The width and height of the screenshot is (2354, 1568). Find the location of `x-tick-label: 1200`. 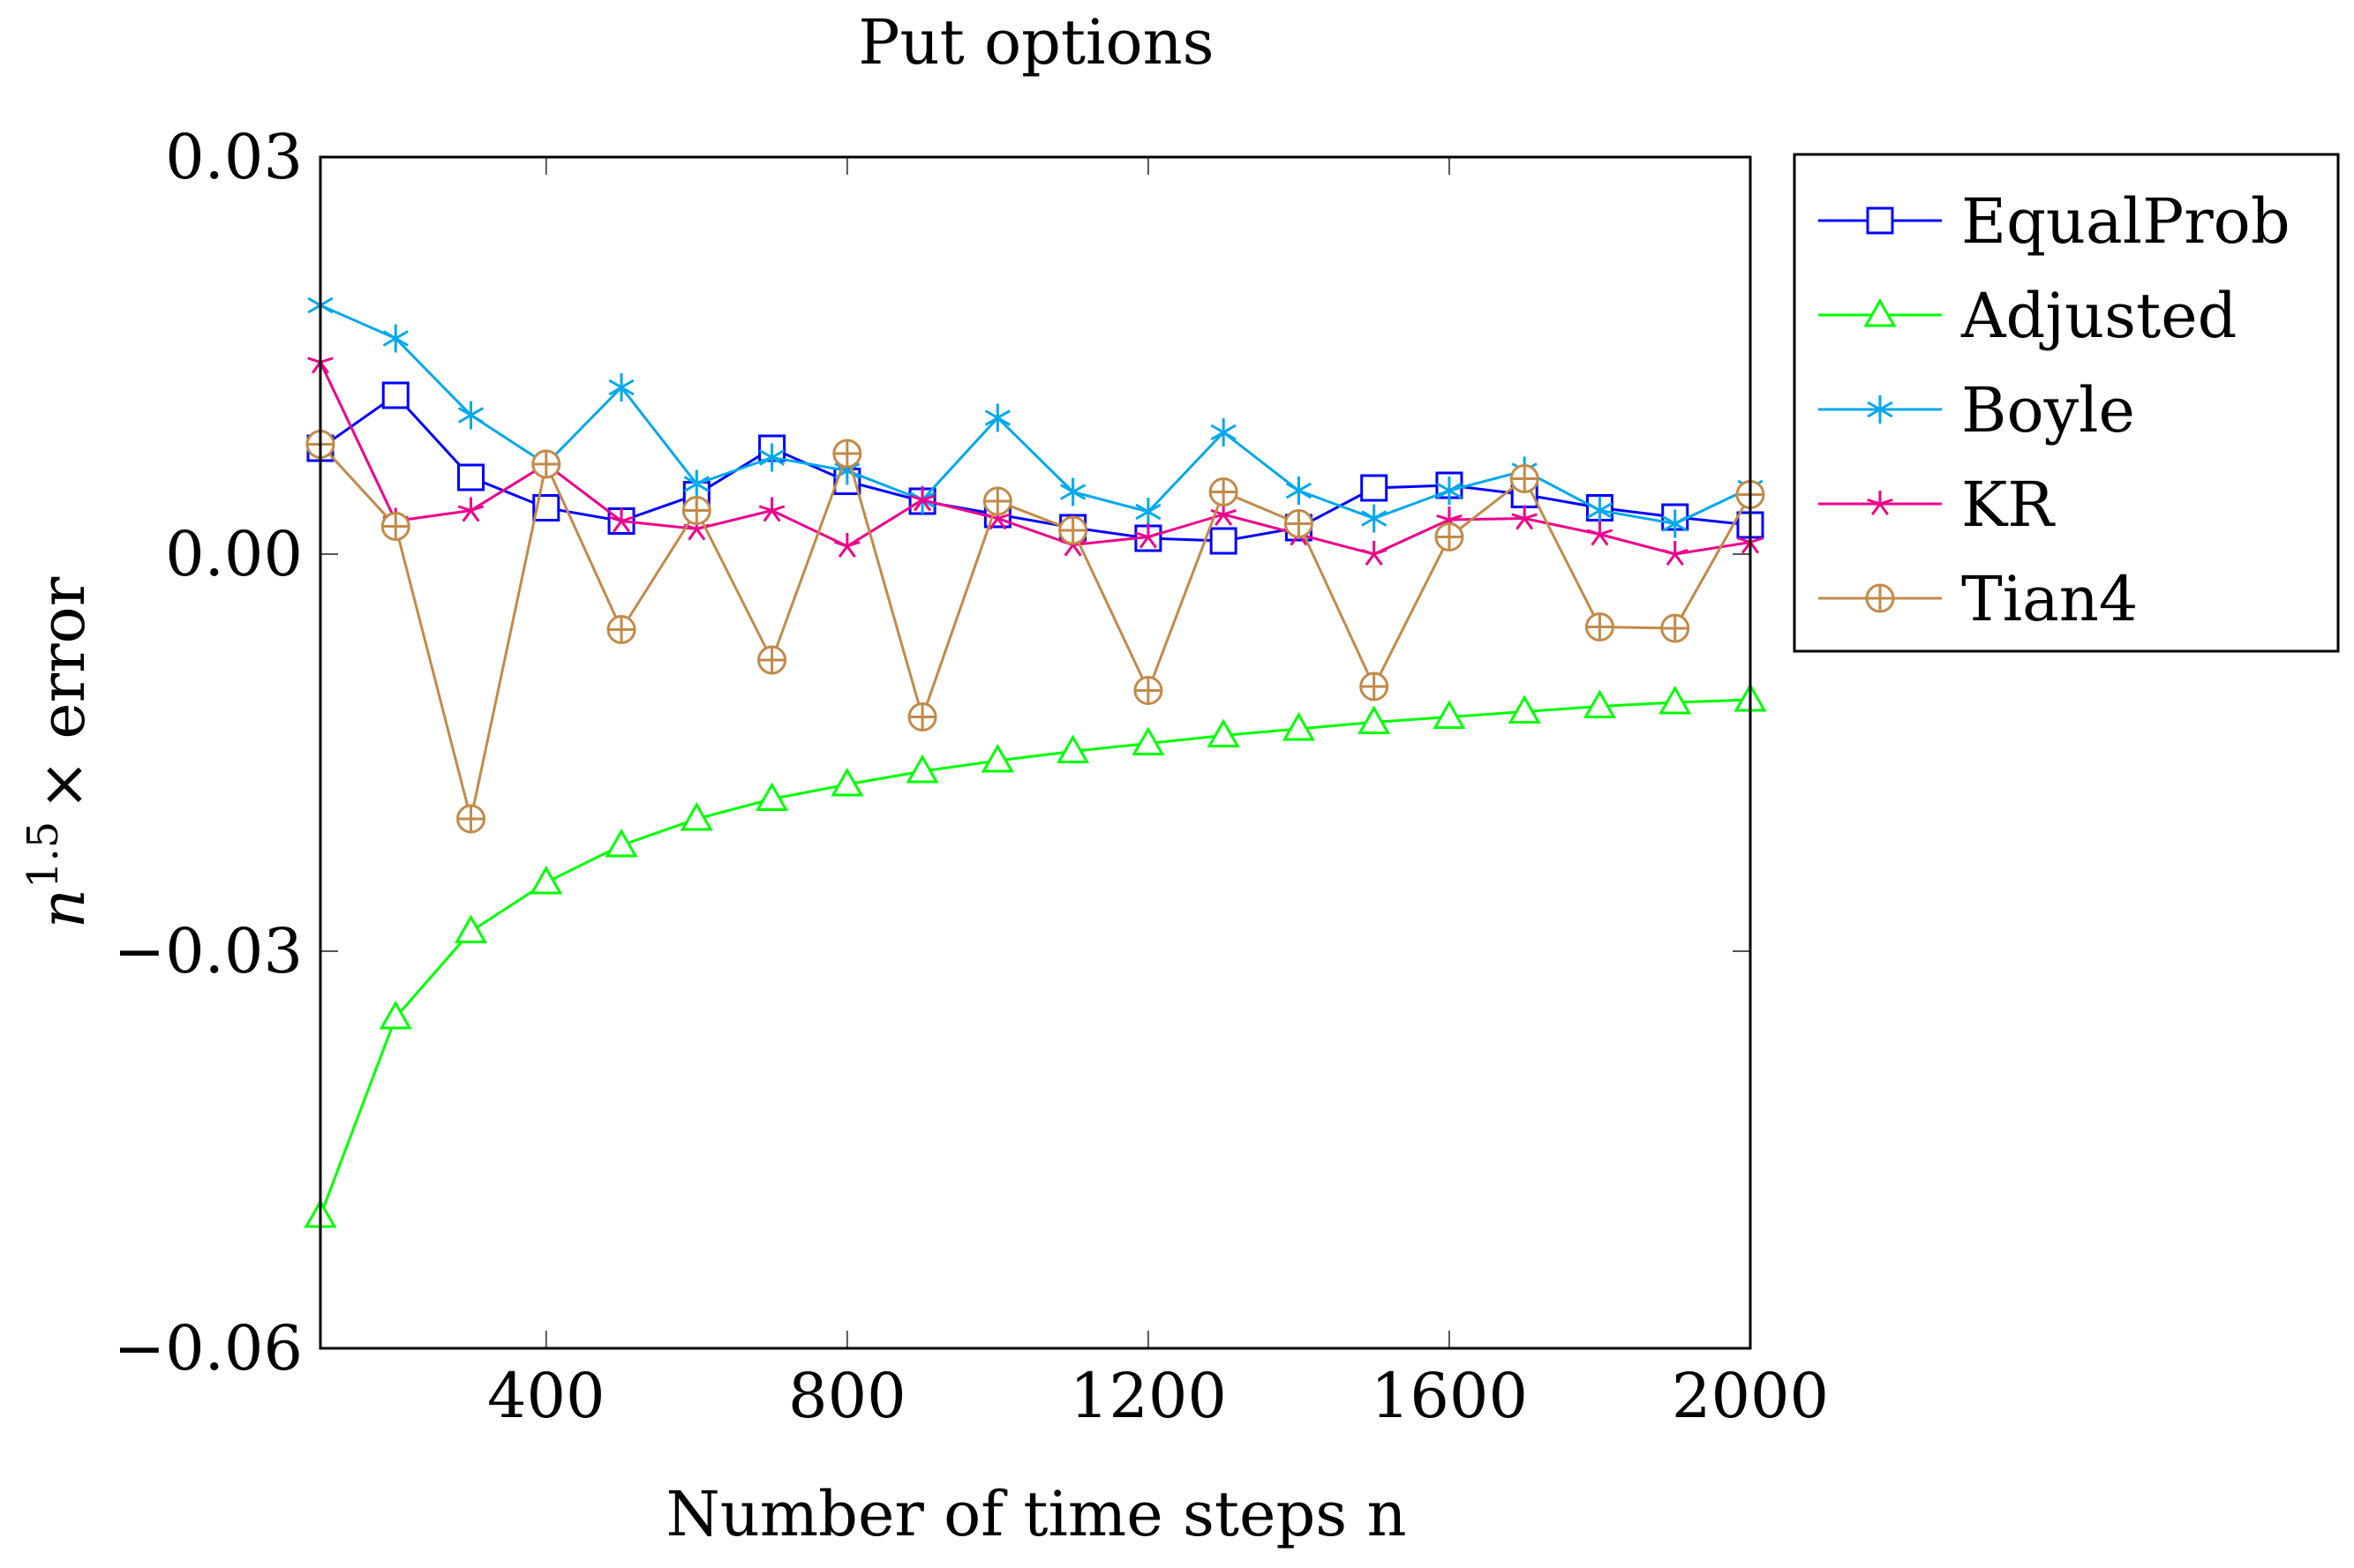

x-tick-label: 1200 is located at coordinates (1148, 1396).